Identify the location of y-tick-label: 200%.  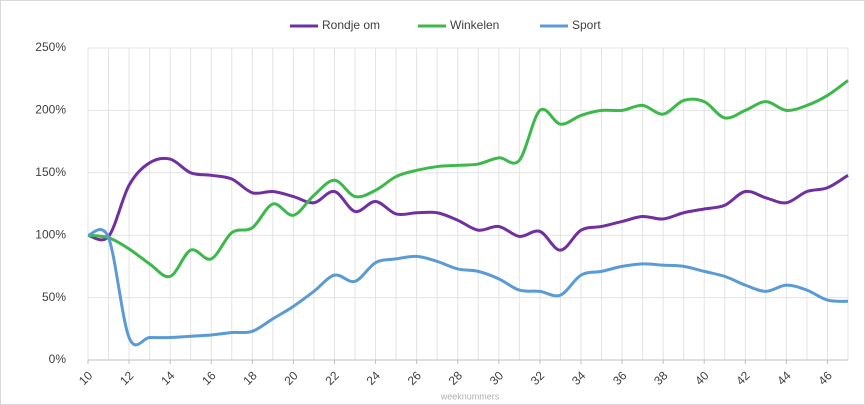
(50, 110).